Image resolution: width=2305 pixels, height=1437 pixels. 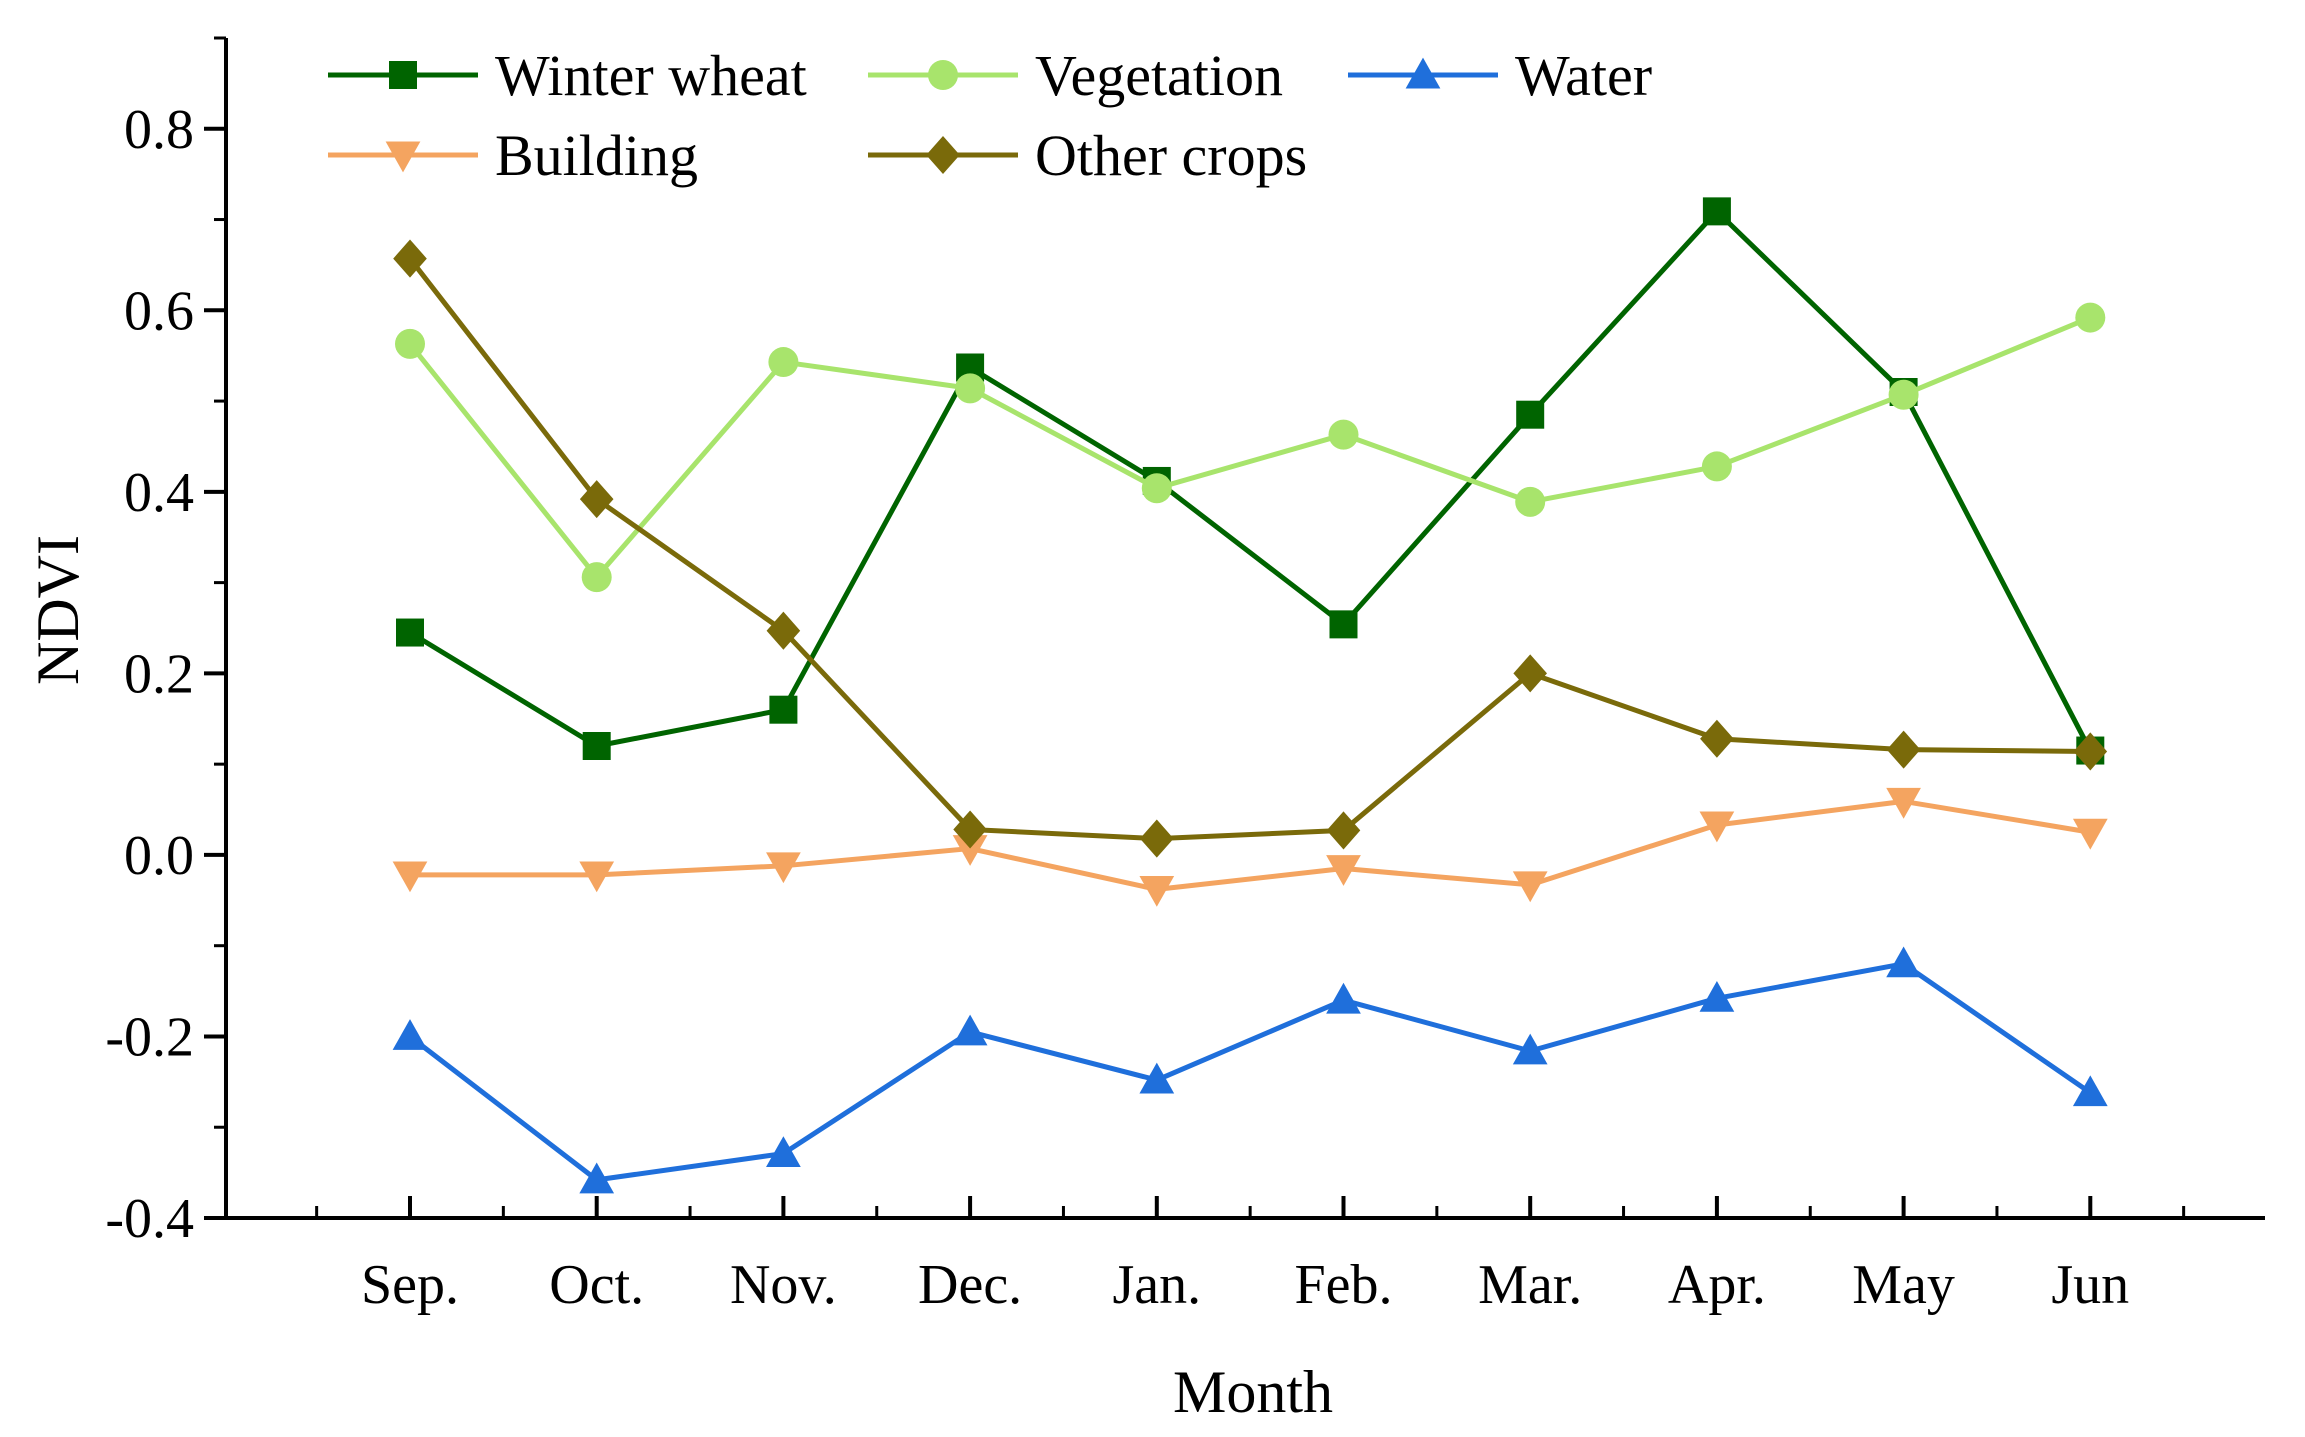 I want to click on x-tick-label: May, so click(x=1903, y=1285).